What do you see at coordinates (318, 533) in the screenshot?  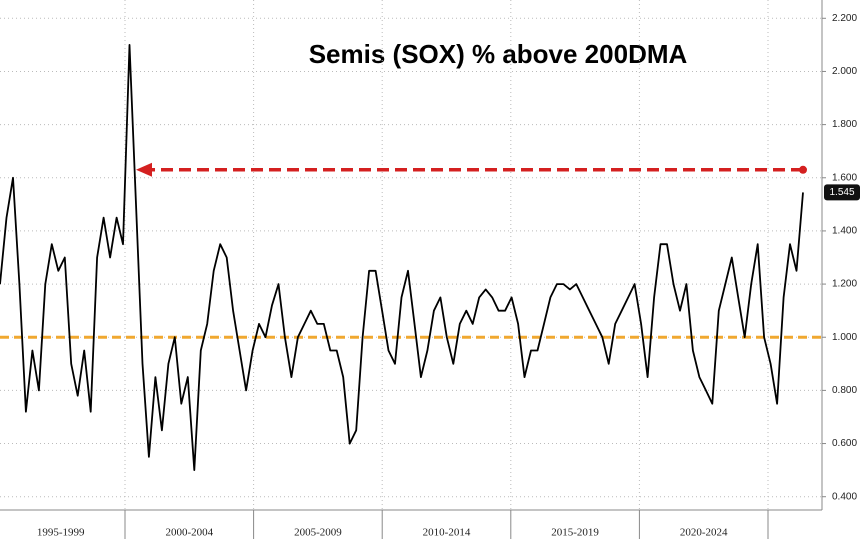 I see `period-label: 2005-2009` at bounding box center [318, 533].